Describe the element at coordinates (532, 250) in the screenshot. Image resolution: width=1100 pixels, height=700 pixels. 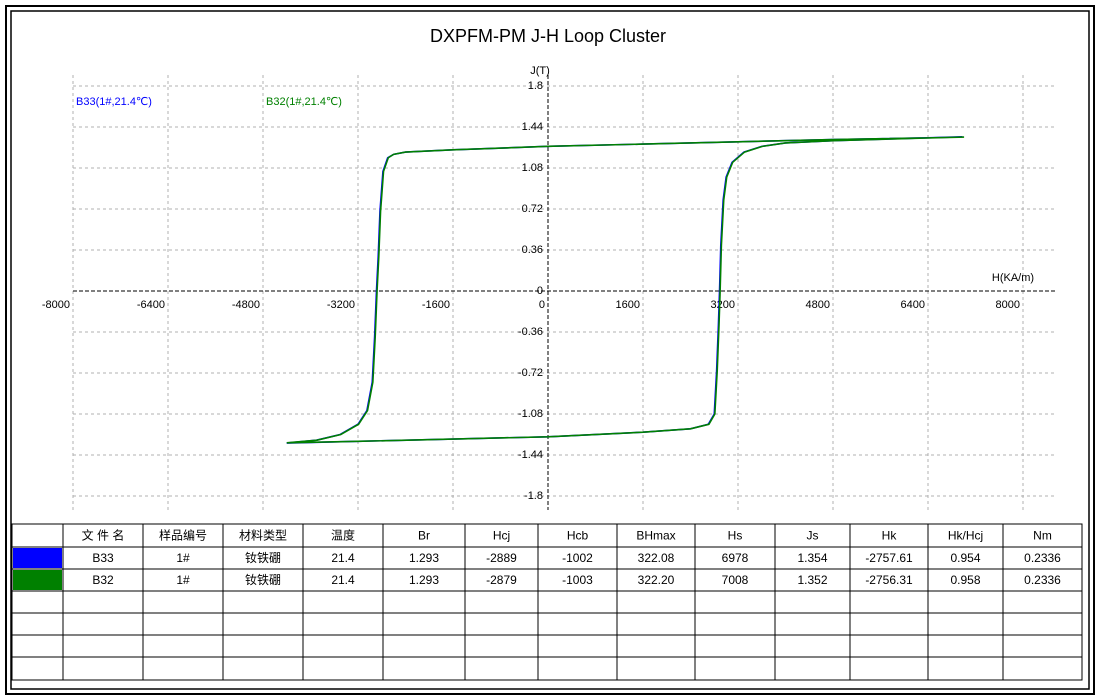
I see `y-tick-label: 0.36` at that location.